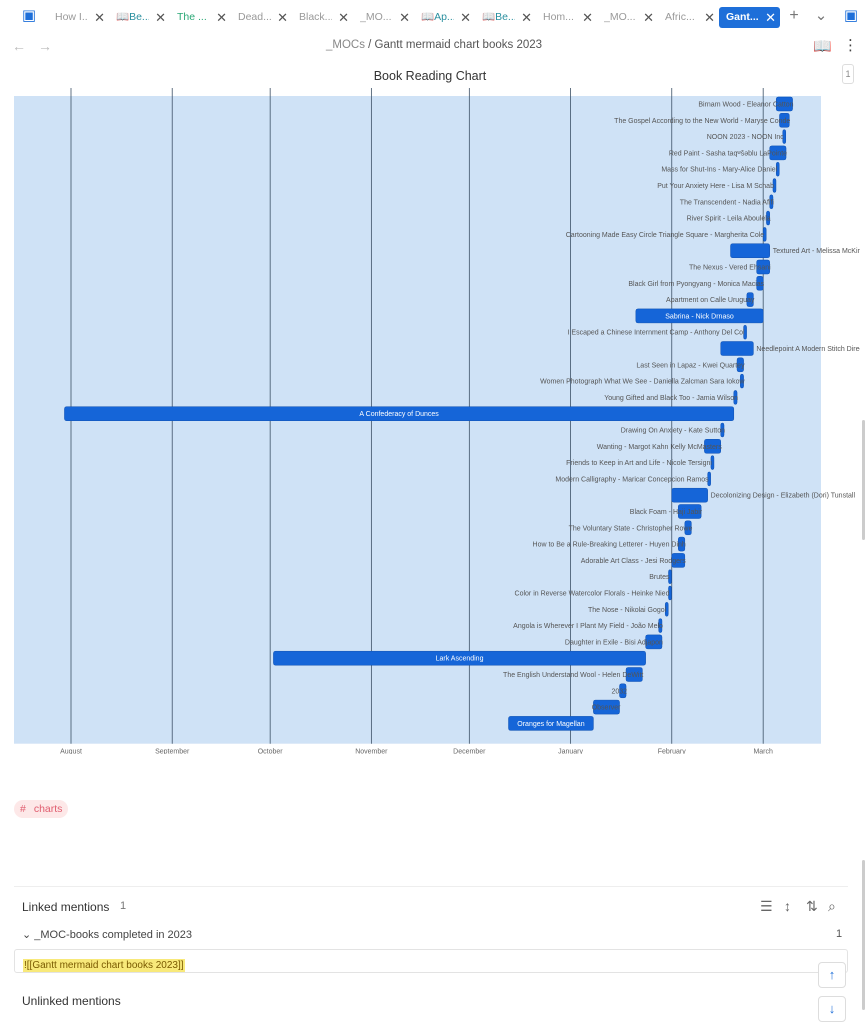 This screenshot has width=868, height=1023. What do you see at coordinates (666, 512) in the screenshot?
I see `task-label: Black Foam - Haji Jabir` at bounding box center [666, 512].